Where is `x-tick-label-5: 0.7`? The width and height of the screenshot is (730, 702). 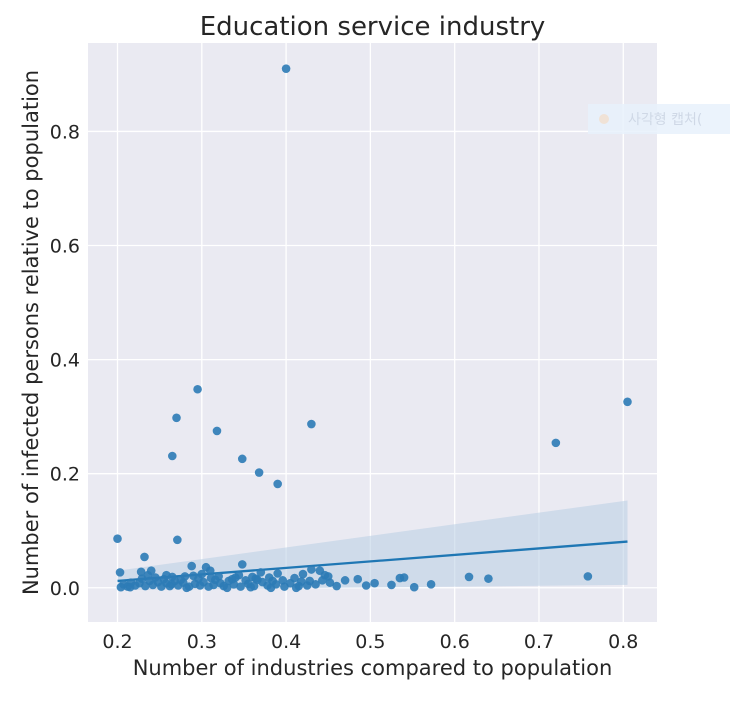 x-tick-label-5: 0.7 is located at coordinates (539, 642).